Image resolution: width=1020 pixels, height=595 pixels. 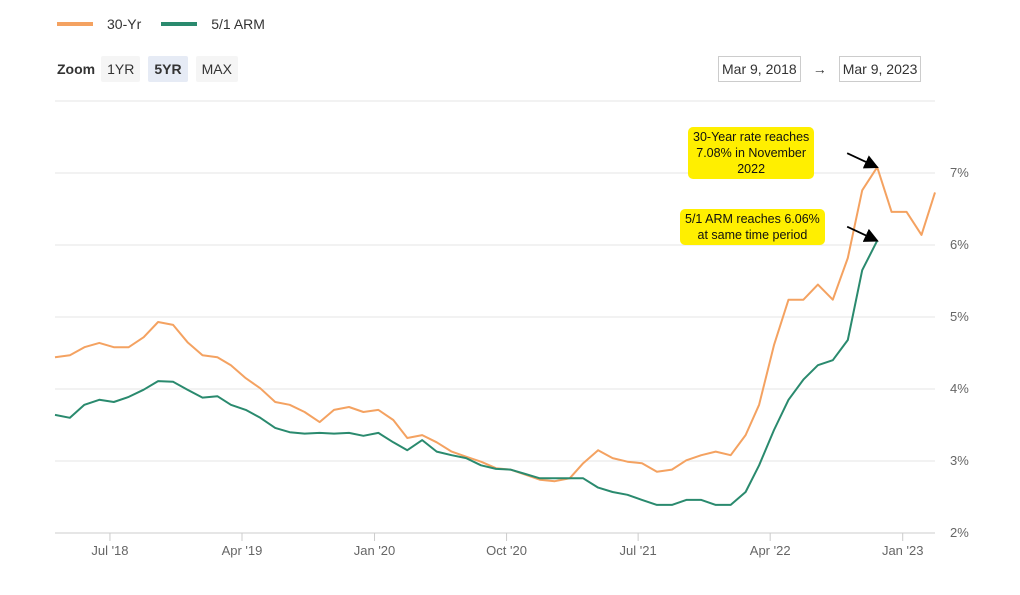 What do you see at coordinates (216, 69) in the screenshot?
I see `zoom-max-button: MAX` at bounding box center [216, 69].